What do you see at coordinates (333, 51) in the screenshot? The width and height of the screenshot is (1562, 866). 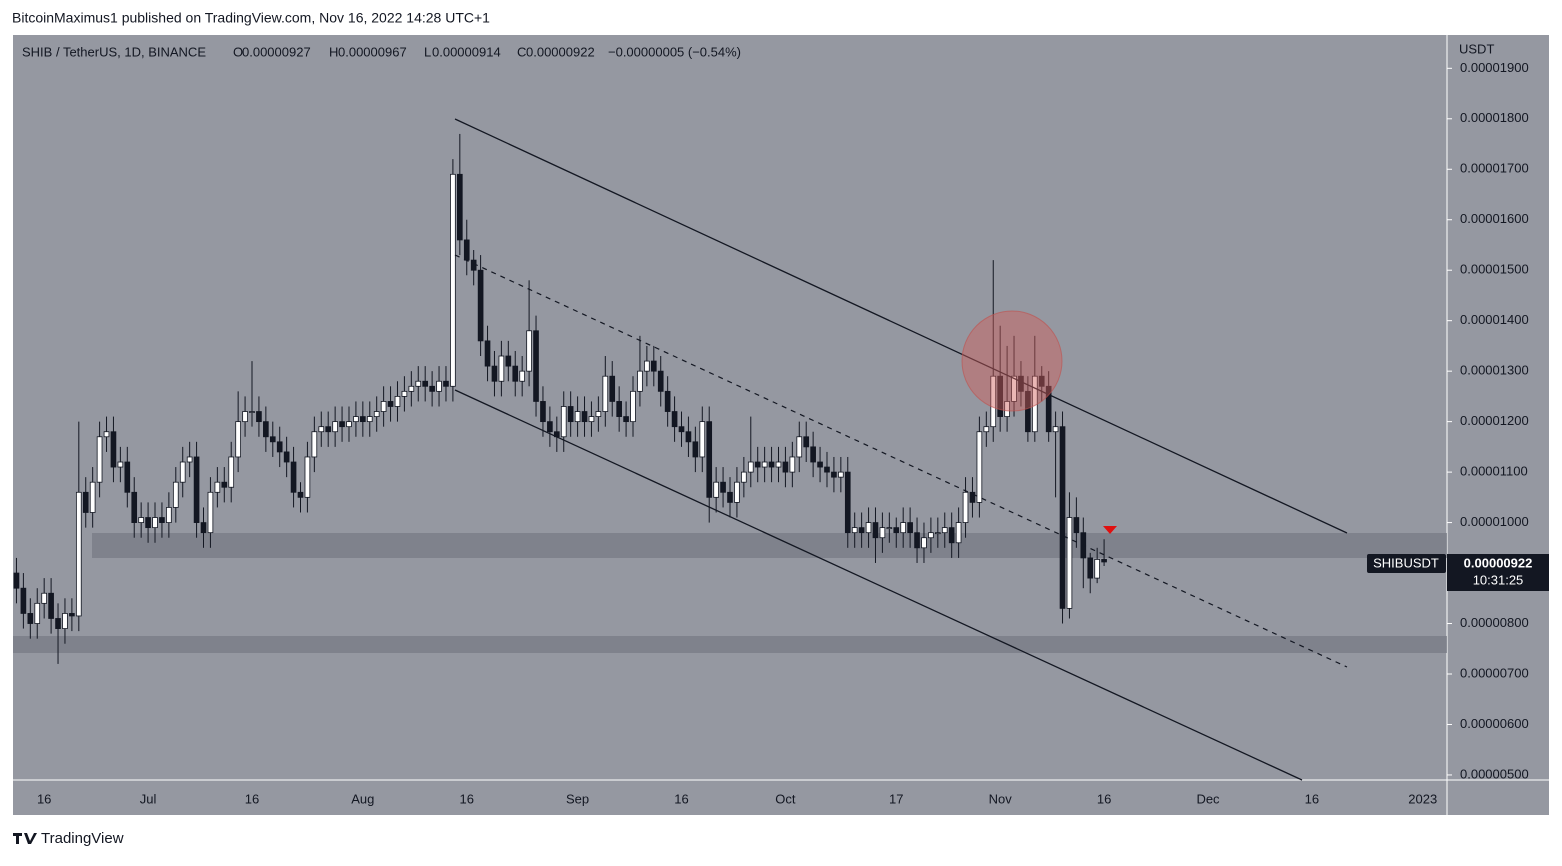 I see `ohlc-label: H` at bounding box center [333, 51].